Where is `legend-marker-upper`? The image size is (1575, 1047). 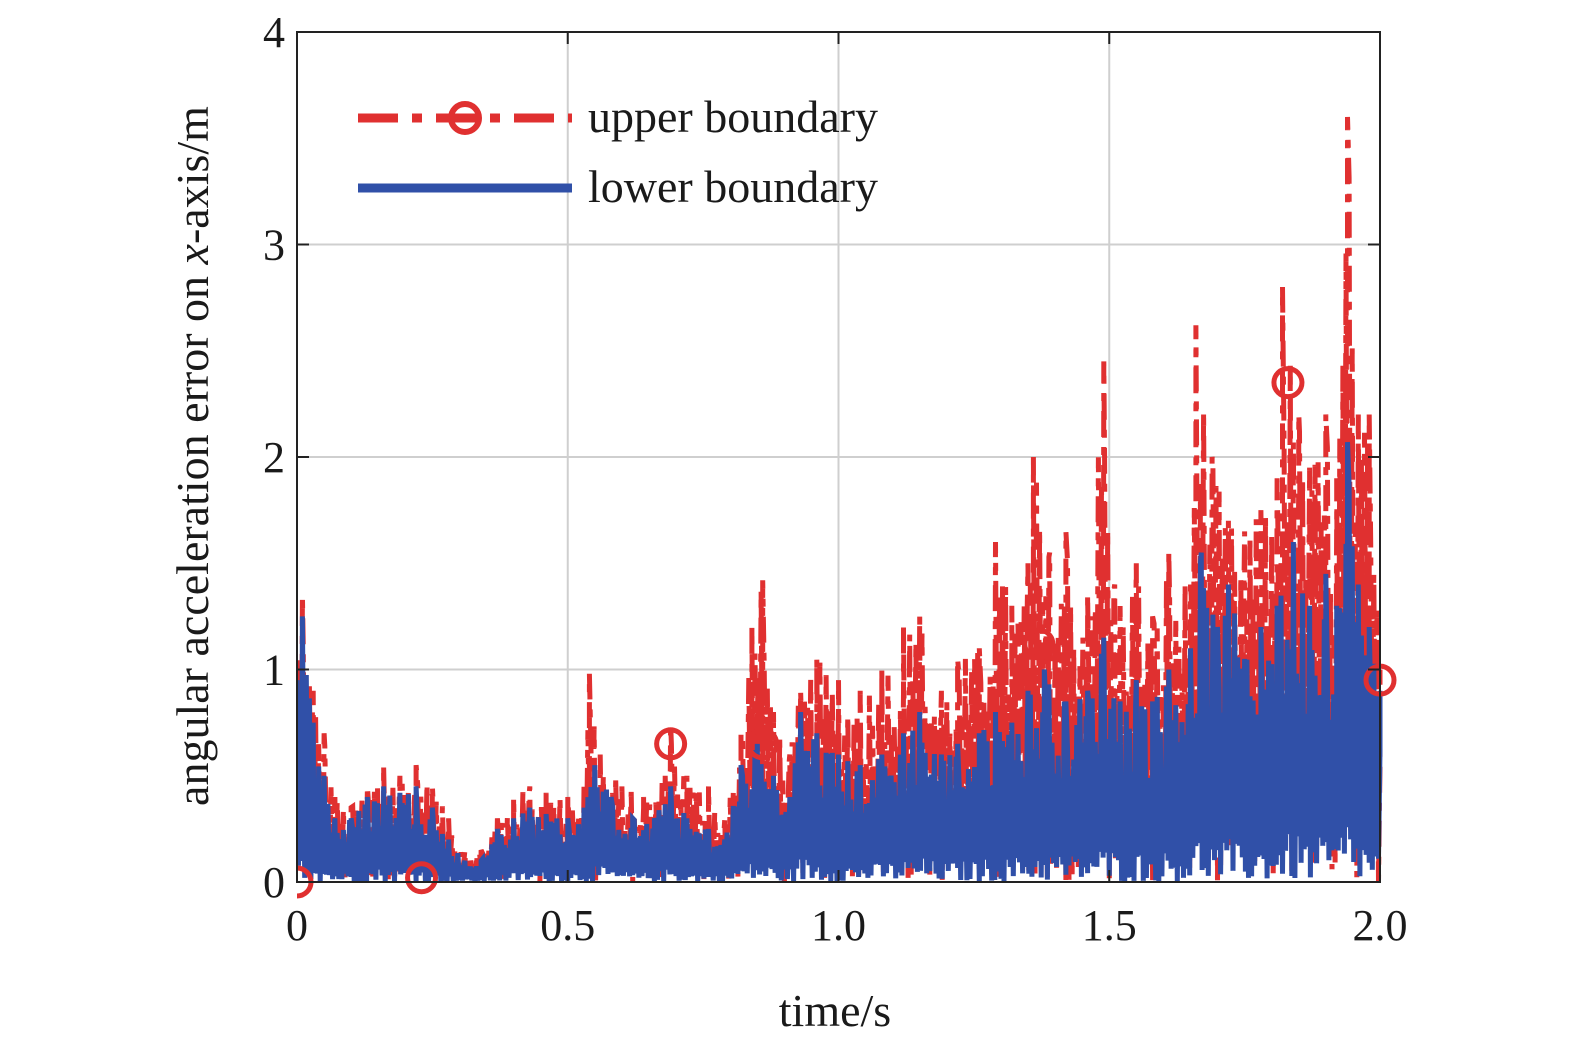 legend-marker-upper is located at coordinates (465, 118).